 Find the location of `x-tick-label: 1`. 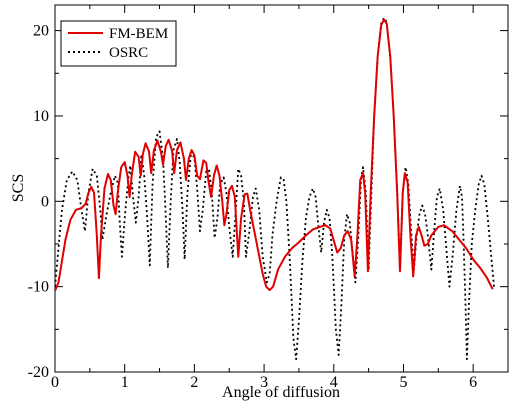

x-tick-label: 1 is located at coordinates (125, 382).